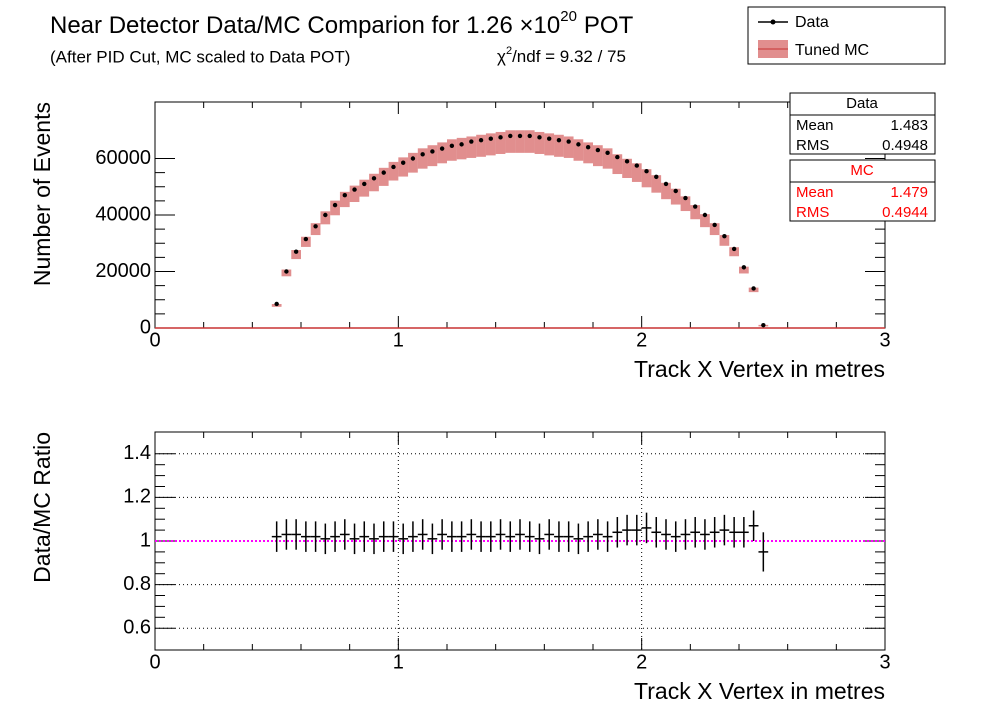  I want to click on stats-title: MC, so click(861, 170).